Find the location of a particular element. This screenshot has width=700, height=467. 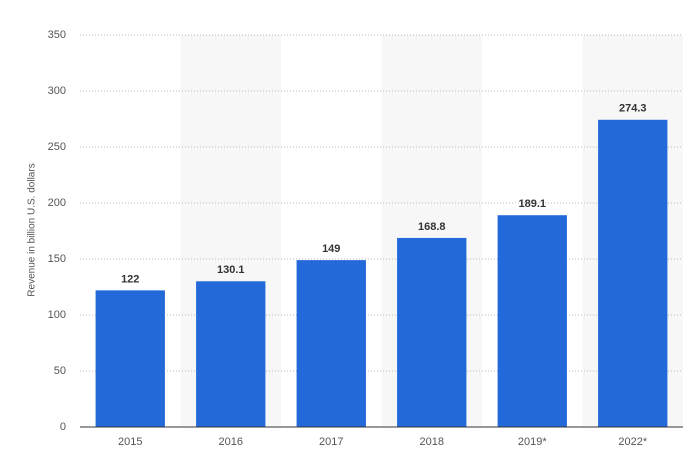

x-tick-label: 2019* is located at coordinates (532, 442).